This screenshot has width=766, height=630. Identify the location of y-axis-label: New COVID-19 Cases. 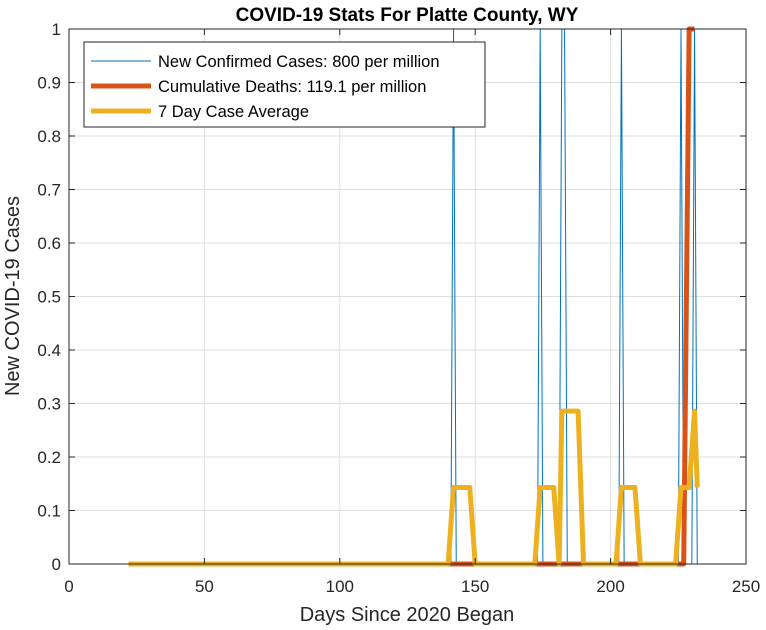
(13, 296).